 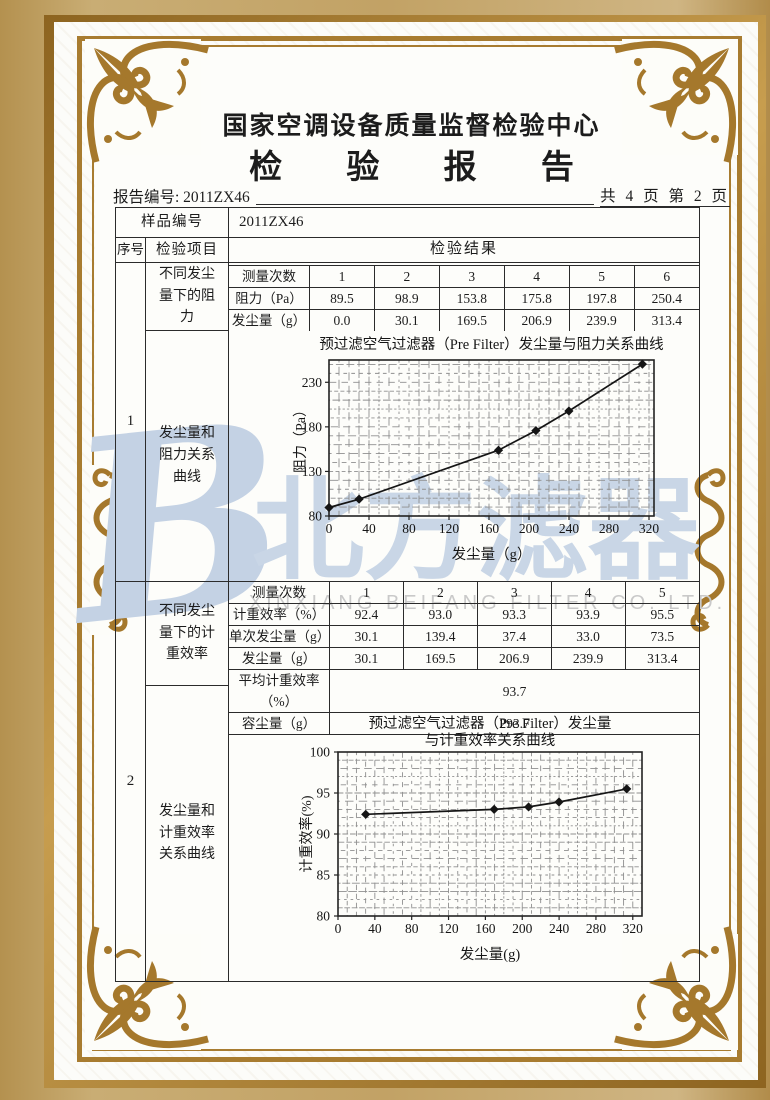 I want to click on y-tick-label: 90, so click(x=324, y=834).